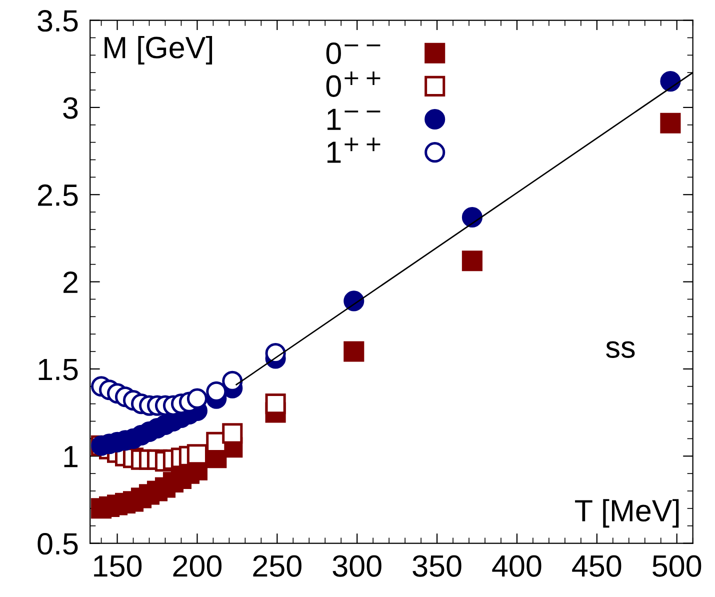 This screenshot has height=597, width=715. What do you see at coordinates (158, 50) in the screenshot?
I see `y-axis-title: M [GeV]` at bounding box center [158, 50].